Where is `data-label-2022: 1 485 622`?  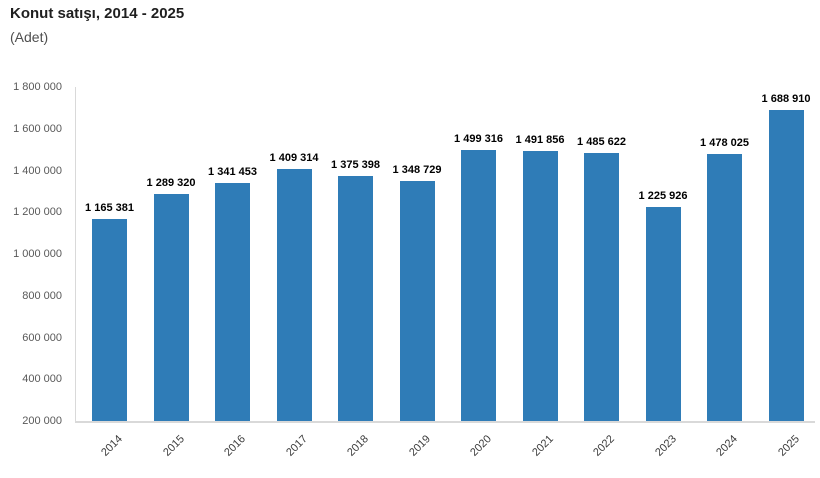
data-label-2022: 1 485 622 is located at coordinates (601, 141).